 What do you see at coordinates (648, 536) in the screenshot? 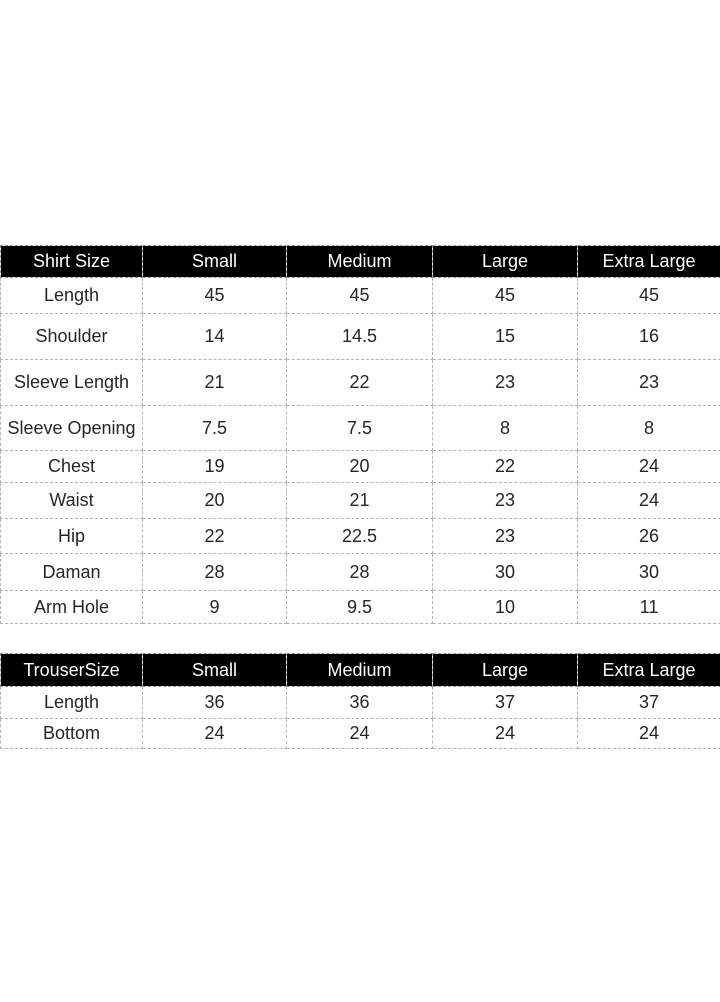
I see `cell-value: 26` at bounding box center [648, 536].